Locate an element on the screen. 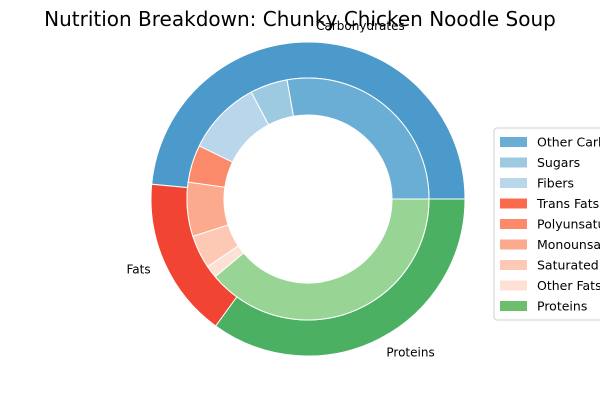 The height and width of the screenshot is (400, 600). outer-label-proteins: Proteins is located at coordinates (410, 352).